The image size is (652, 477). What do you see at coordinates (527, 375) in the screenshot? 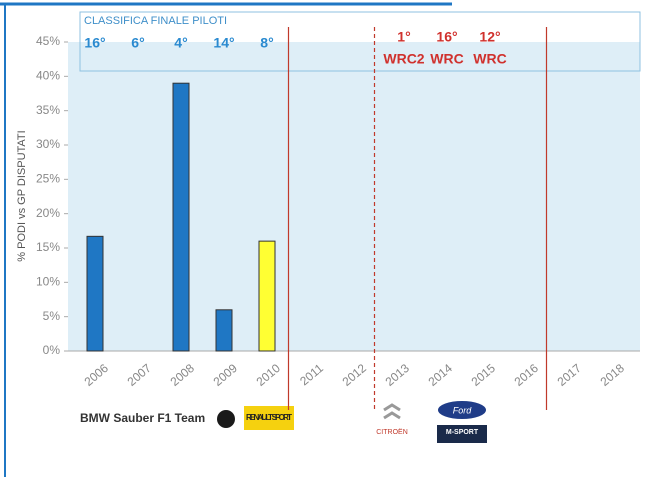
I see `x-tick-label: 2016` at bounding box center [527, 375].